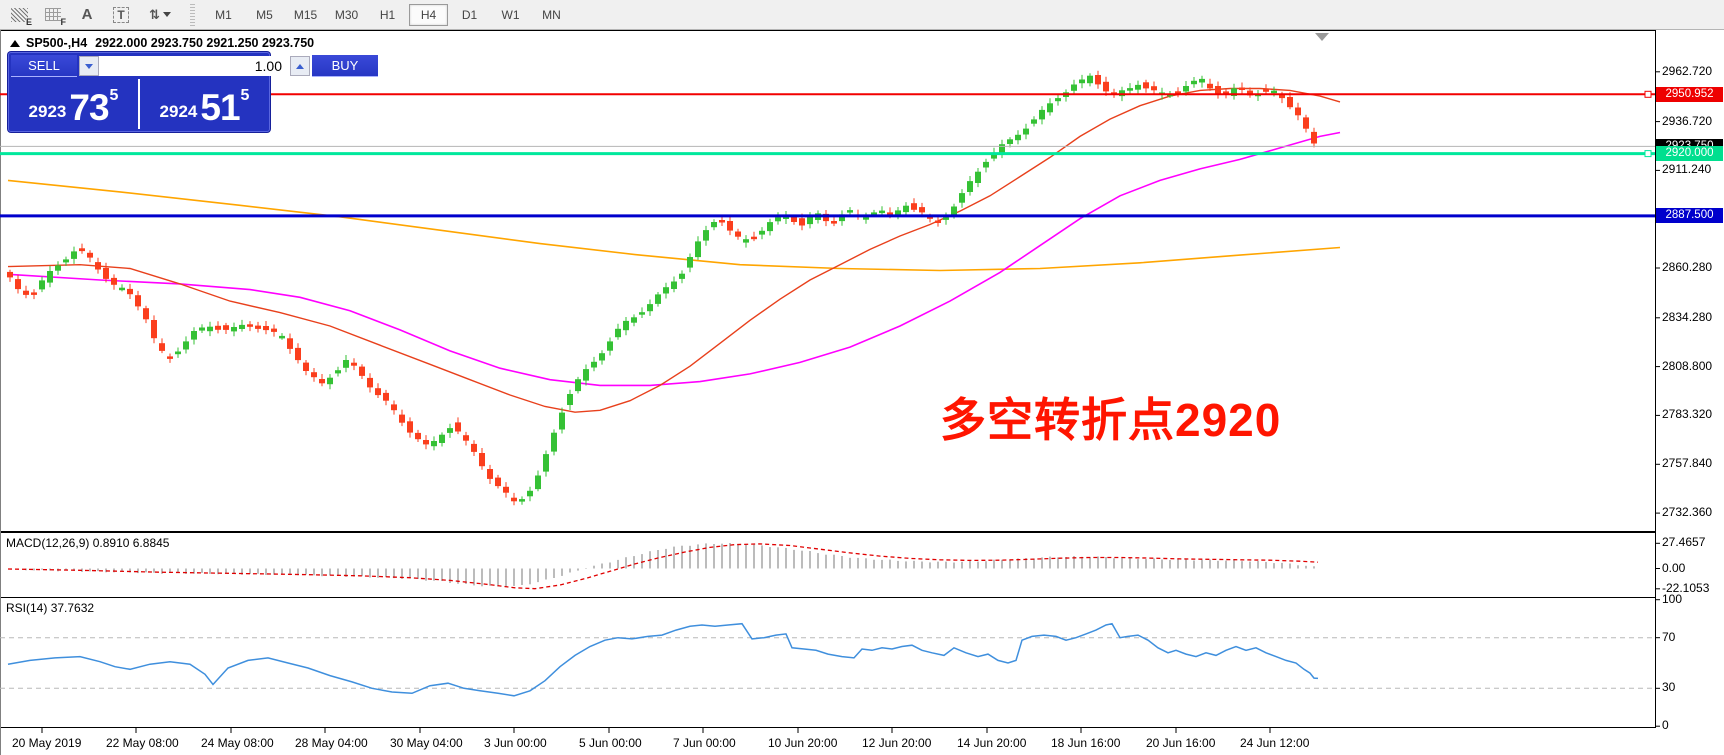  What do you see at coordinates (178, 111) in the screenshot?
I see `buy-price-small: 2924` at bounding box center [178, 111].